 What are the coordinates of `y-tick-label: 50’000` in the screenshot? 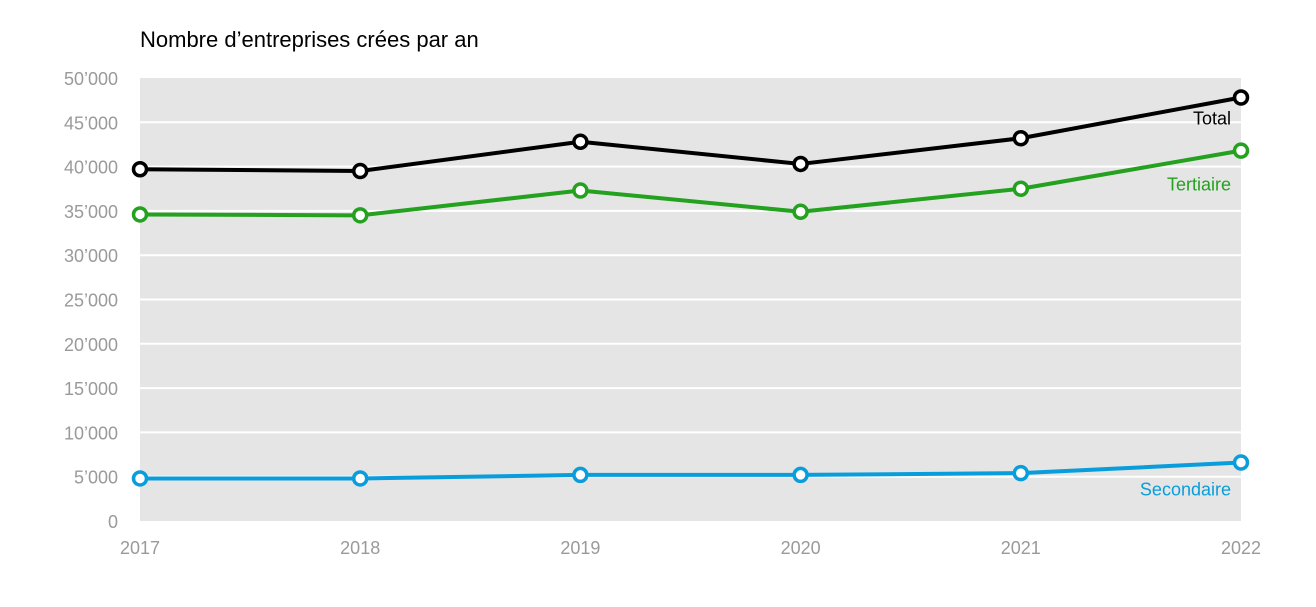 It's located at (91, 79).